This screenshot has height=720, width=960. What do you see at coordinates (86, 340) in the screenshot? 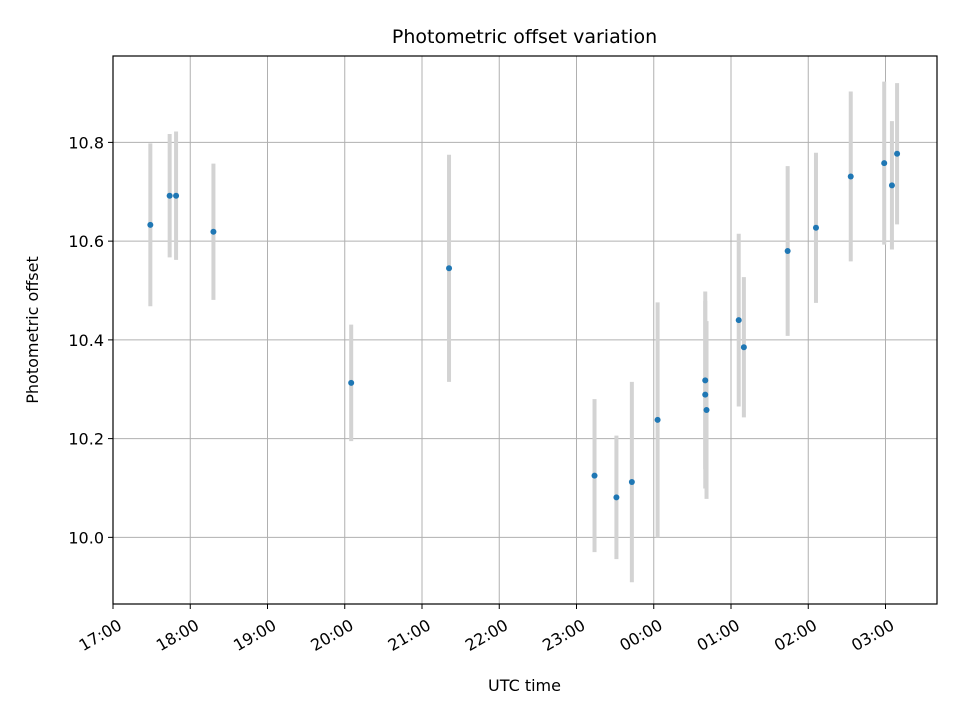
I see `y-tick-label: 10.4` at bounding box center [86, 340].